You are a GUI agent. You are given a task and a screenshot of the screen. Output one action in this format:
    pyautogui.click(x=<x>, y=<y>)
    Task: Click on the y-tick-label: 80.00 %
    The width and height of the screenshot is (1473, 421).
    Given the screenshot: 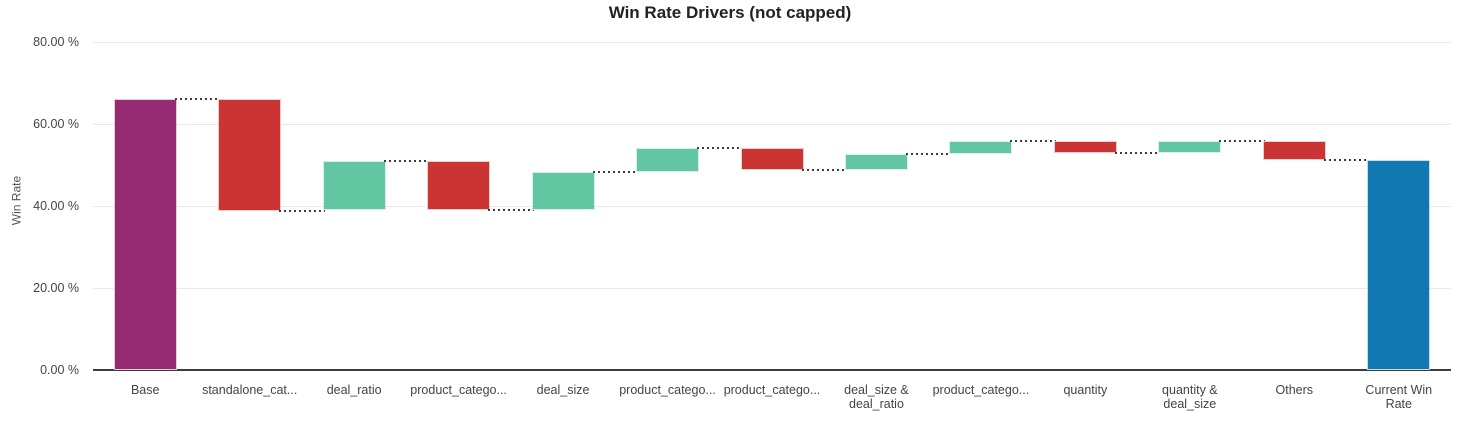 What is the action you would take?
    pyautogui.click(x=56, y=42)
    